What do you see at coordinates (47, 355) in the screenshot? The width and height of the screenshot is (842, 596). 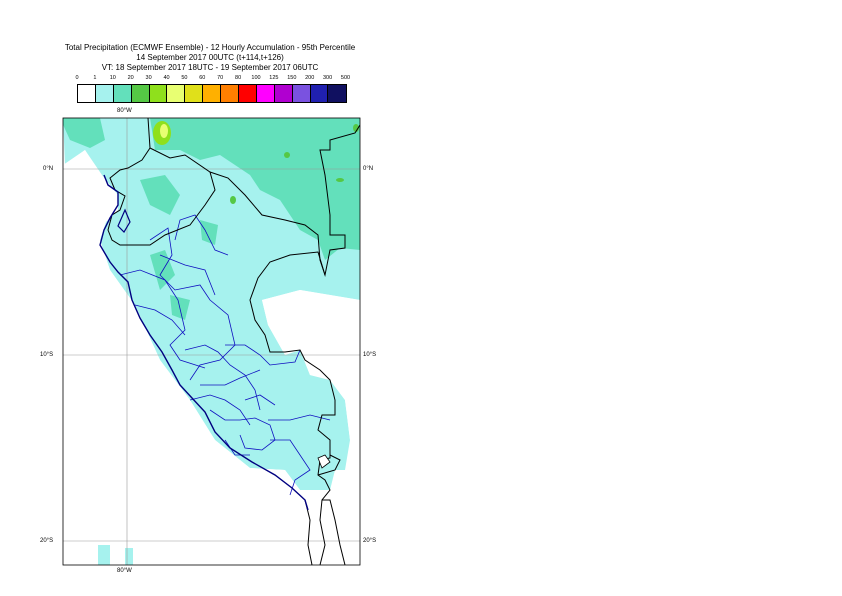 I see `lat-label-left: 10°S` at bounding box center [47, 355].